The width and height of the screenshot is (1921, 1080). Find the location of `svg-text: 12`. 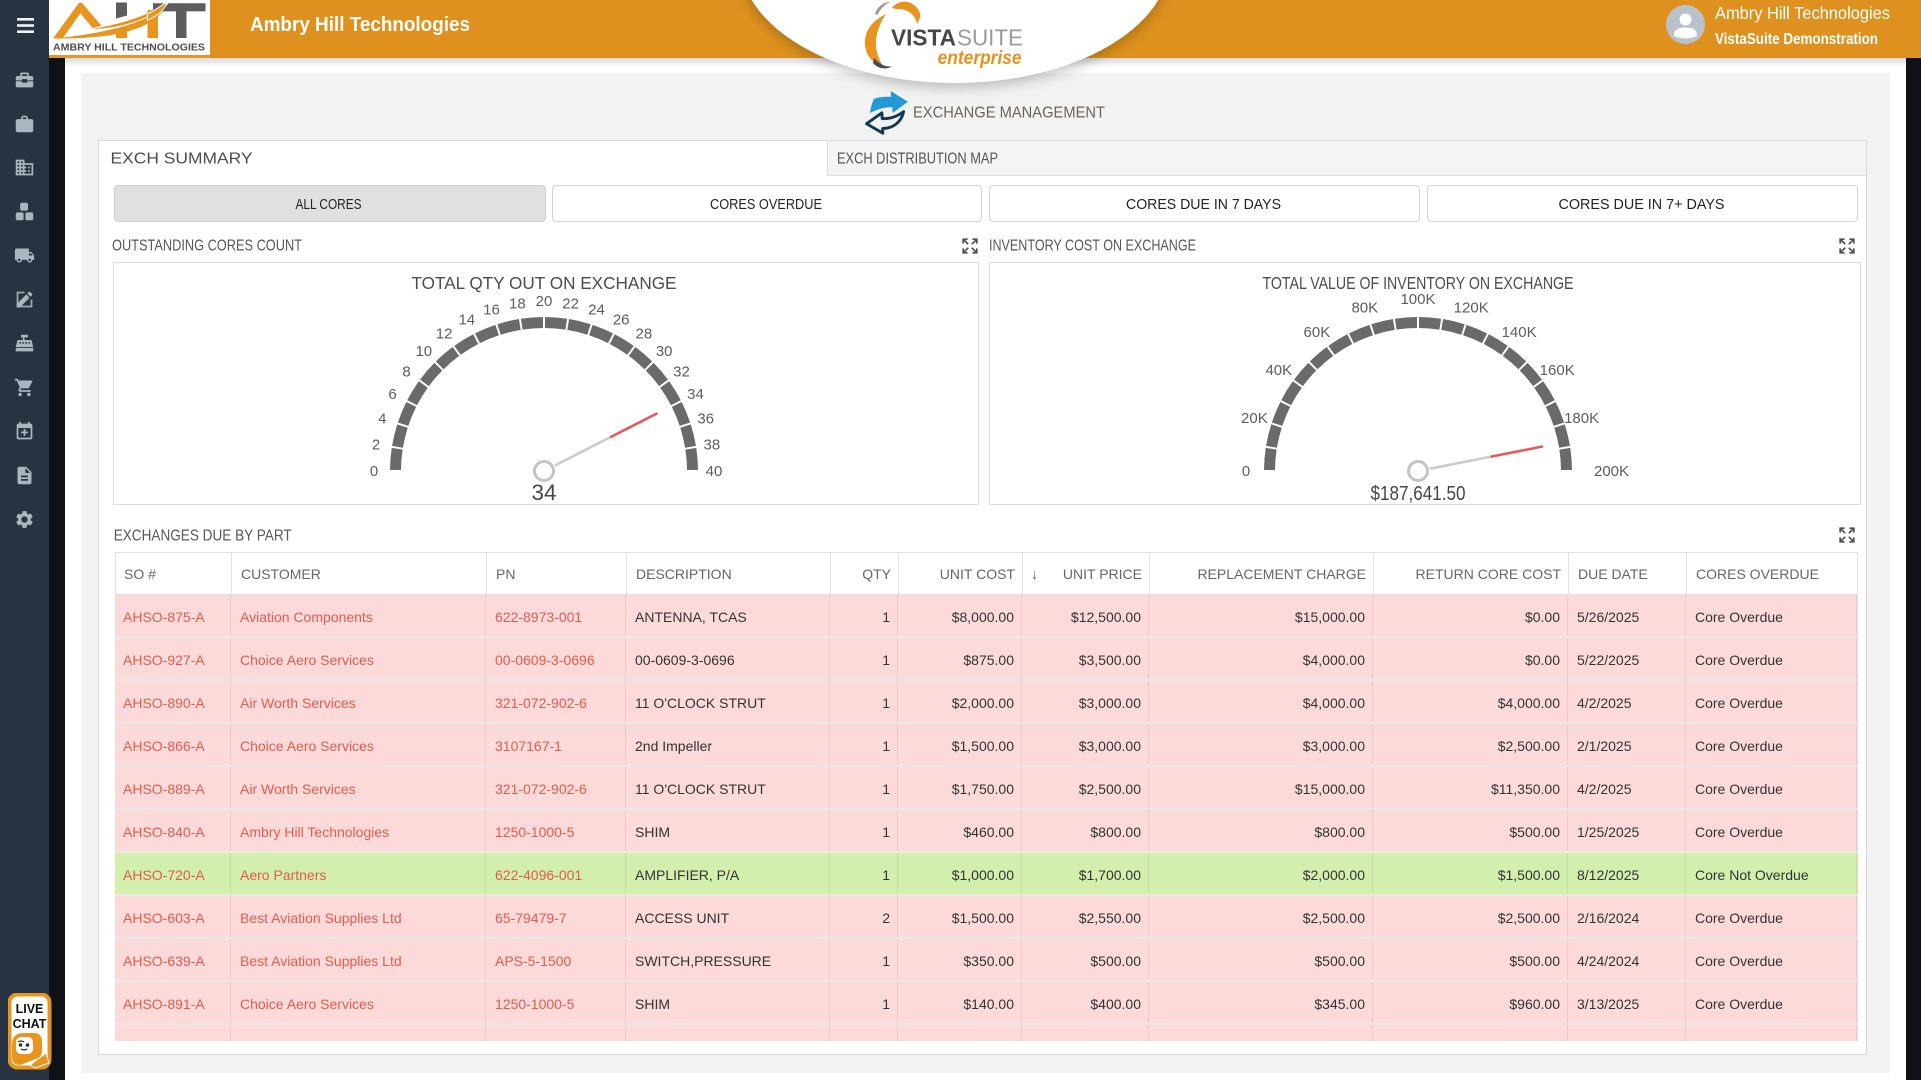

svg-text: 12 is located at coordinates (444, 334).